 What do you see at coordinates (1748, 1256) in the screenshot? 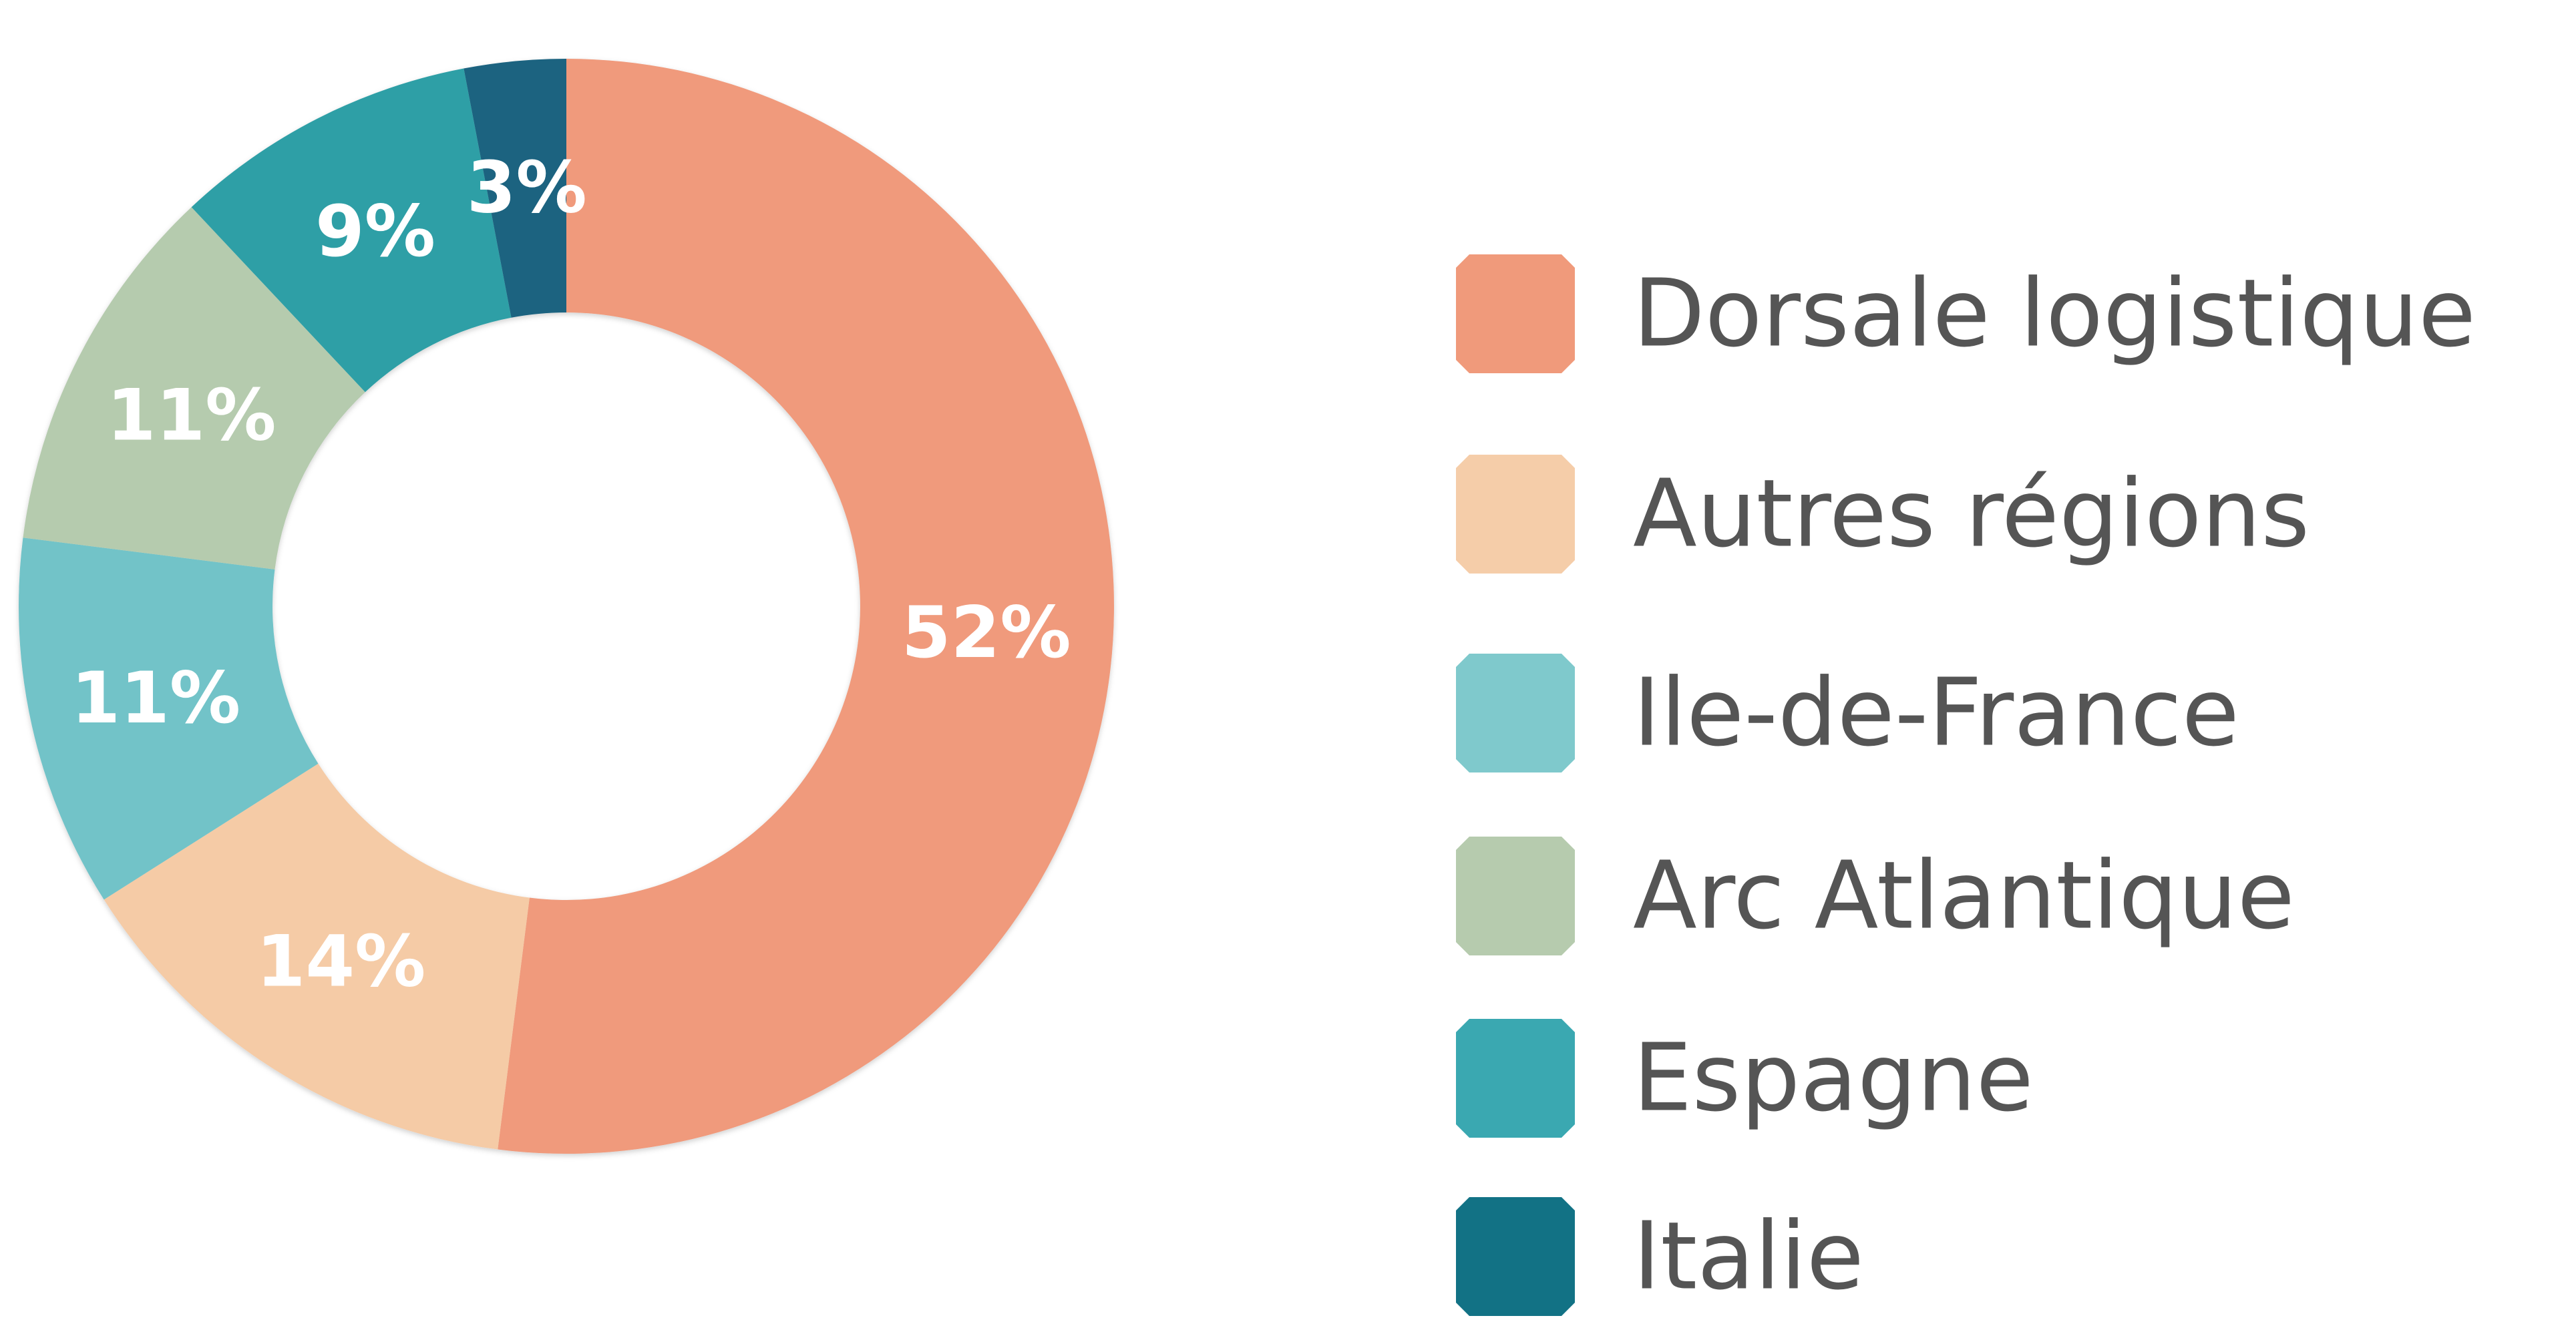
I see `legend-label-italie: Italie` at bounding box center [1748, 1256].